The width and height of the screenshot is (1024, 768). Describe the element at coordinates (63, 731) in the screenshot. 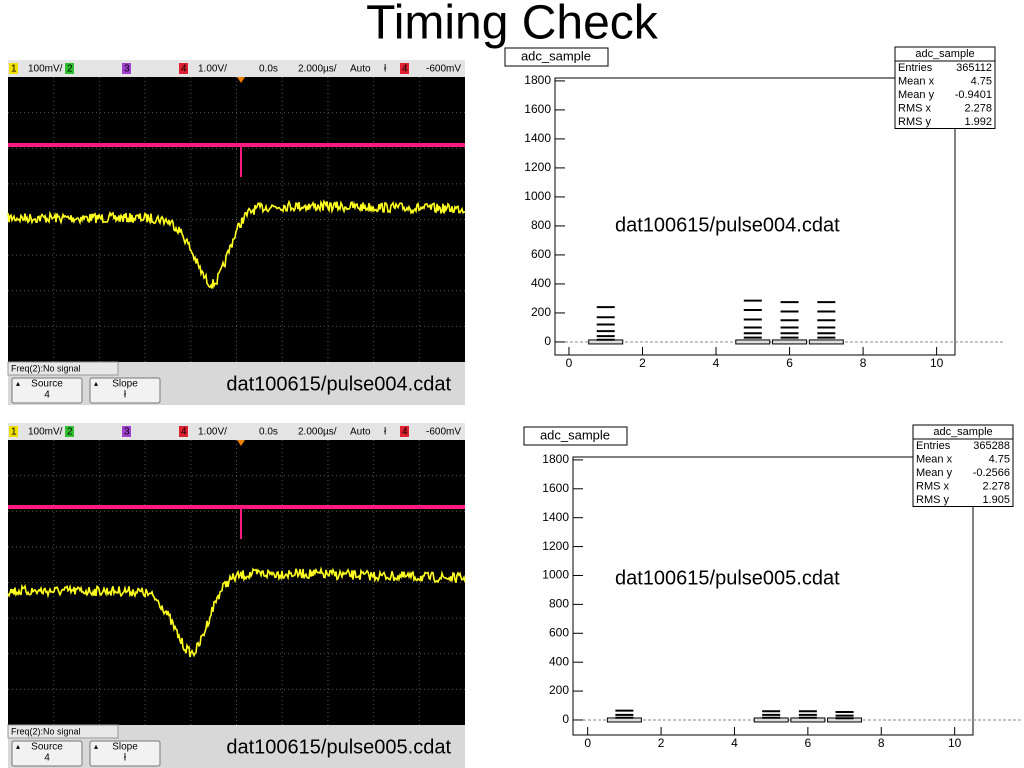

I see `status-box` at that location.